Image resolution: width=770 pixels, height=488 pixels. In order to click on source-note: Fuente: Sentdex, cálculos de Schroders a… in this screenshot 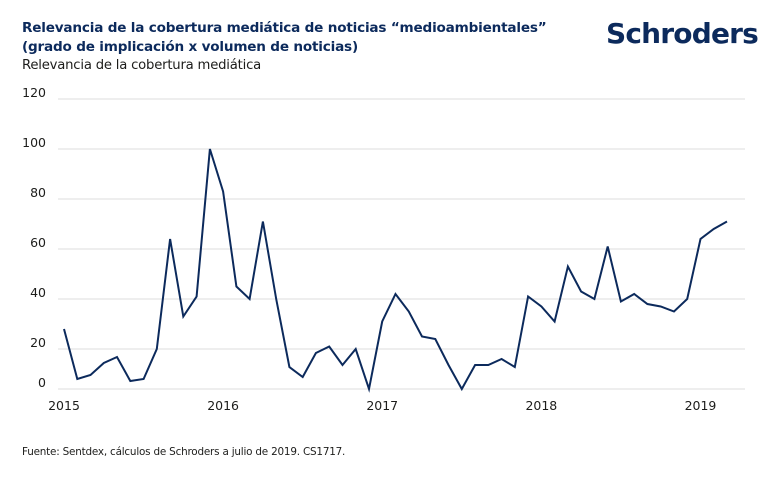, I will do `click(184, 452)`.